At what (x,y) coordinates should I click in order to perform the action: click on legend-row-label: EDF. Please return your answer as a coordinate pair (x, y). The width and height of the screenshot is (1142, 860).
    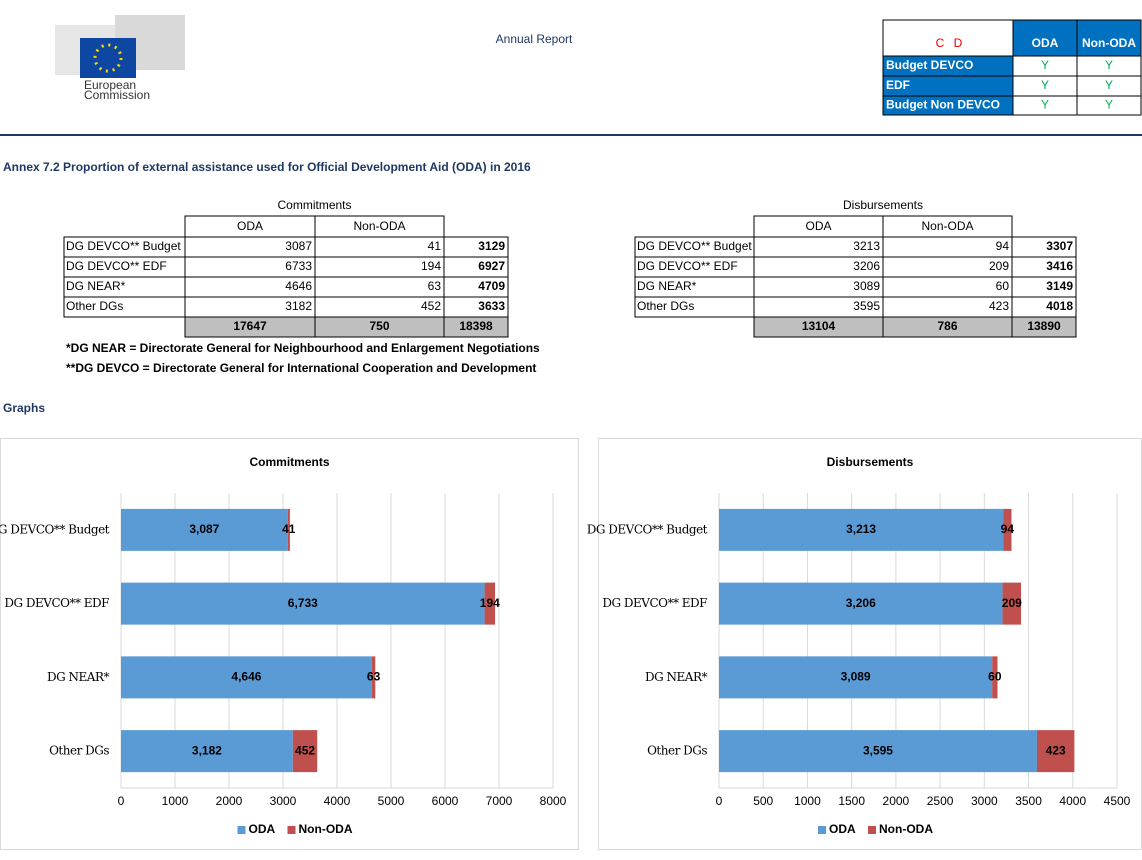
    Looking at the image, I should click on (898, 85).